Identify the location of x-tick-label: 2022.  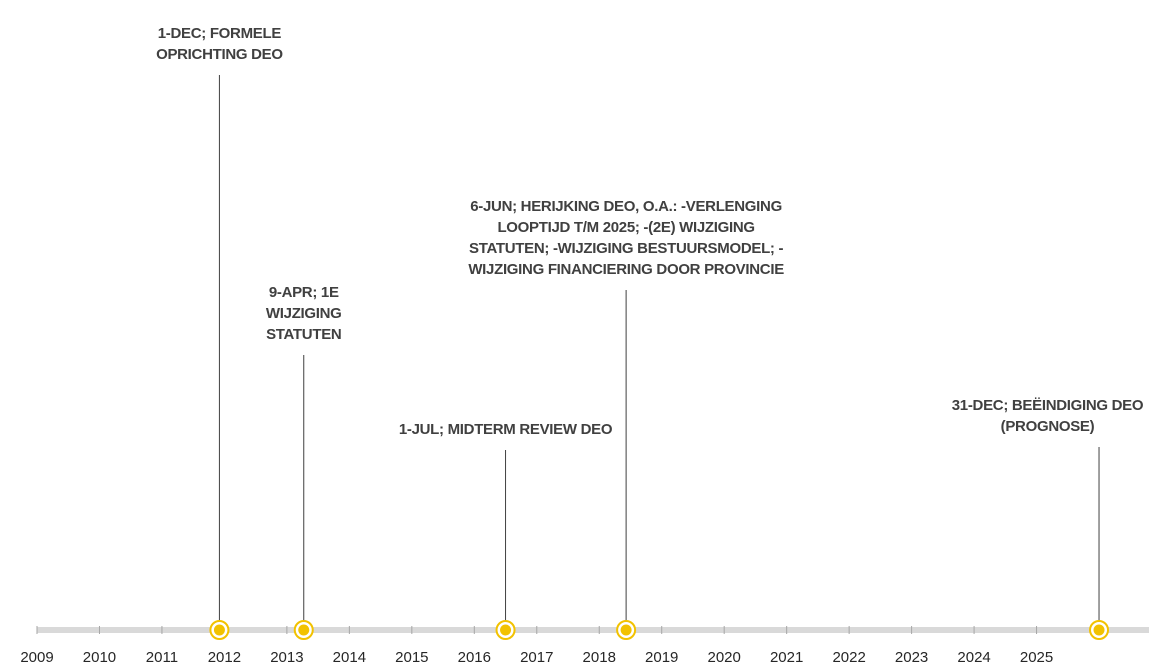
(848, 657).